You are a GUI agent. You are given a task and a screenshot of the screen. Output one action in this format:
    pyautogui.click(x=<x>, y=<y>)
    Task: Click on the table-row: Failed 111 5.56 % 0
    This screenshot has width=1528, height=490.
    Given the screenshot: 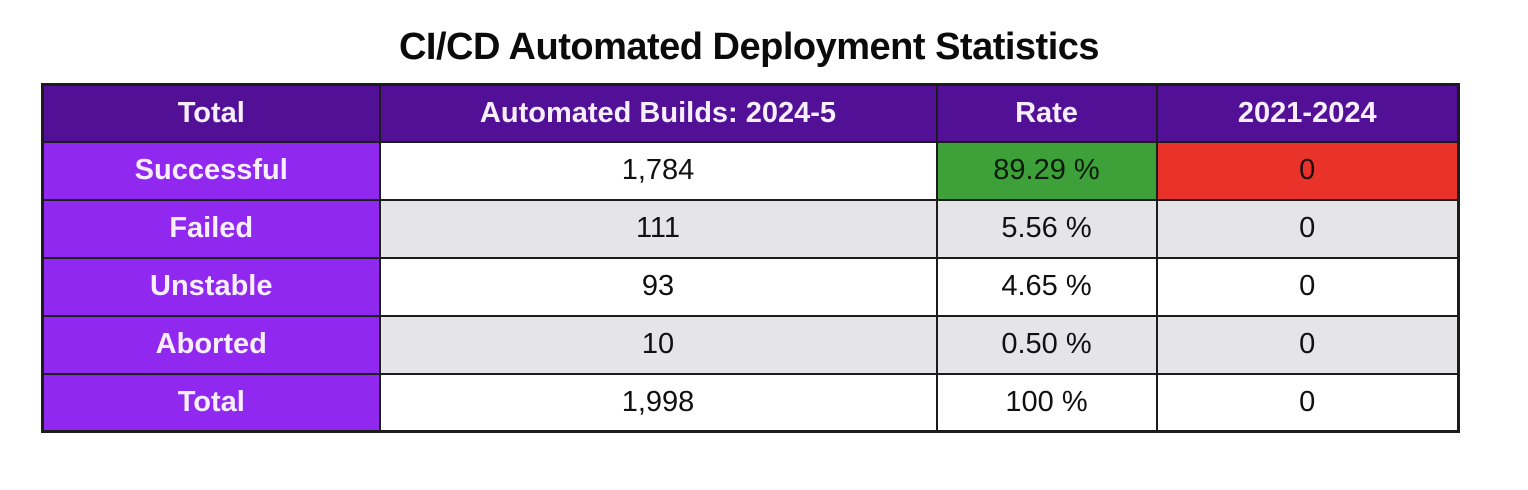 What is the action you would take?
    pyautogui.click(x=750, y=228)
    